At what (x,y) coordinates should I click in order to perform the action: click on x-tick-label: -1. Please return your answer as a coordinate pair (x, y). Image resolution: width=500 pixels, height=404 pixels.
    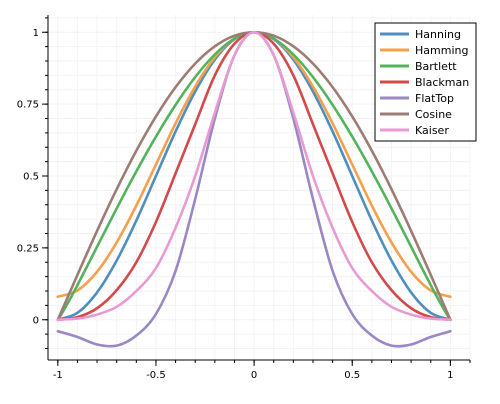
    Looking at the image, I should click on (58, 375).